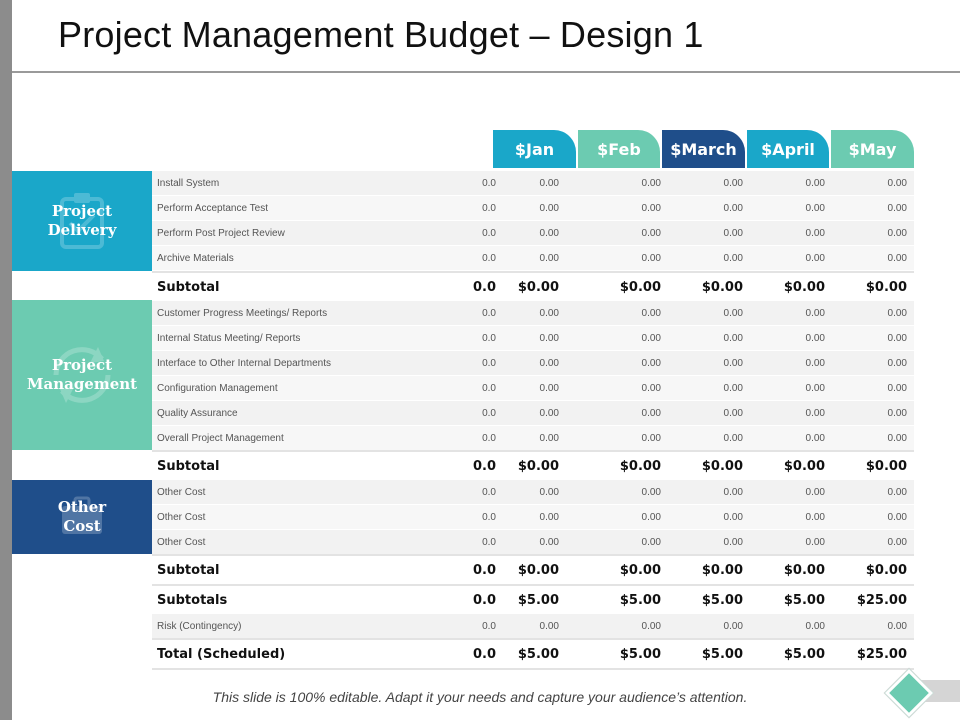 The width and height of the screenshot is (960, 720). Describe the element at coordinates (703, 149) in the screenshot. I see `month-header-march: $March` at that location.